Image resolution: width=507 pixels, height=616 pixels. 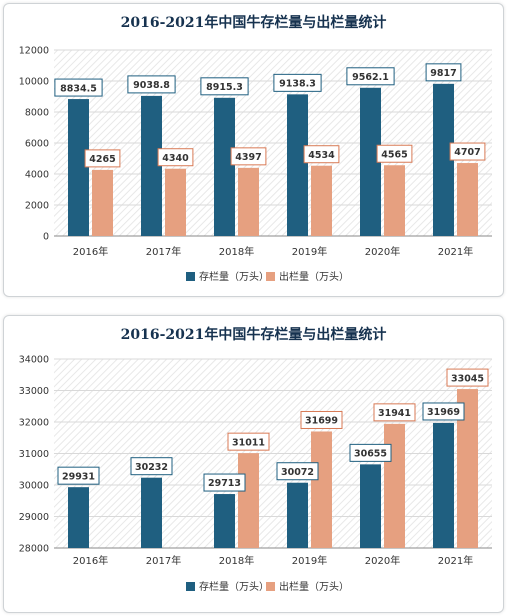 What do you see at coordinates (46, 237) in the screenshot?
I see `y-tick-label: 0` at bounding box center [46, 237].